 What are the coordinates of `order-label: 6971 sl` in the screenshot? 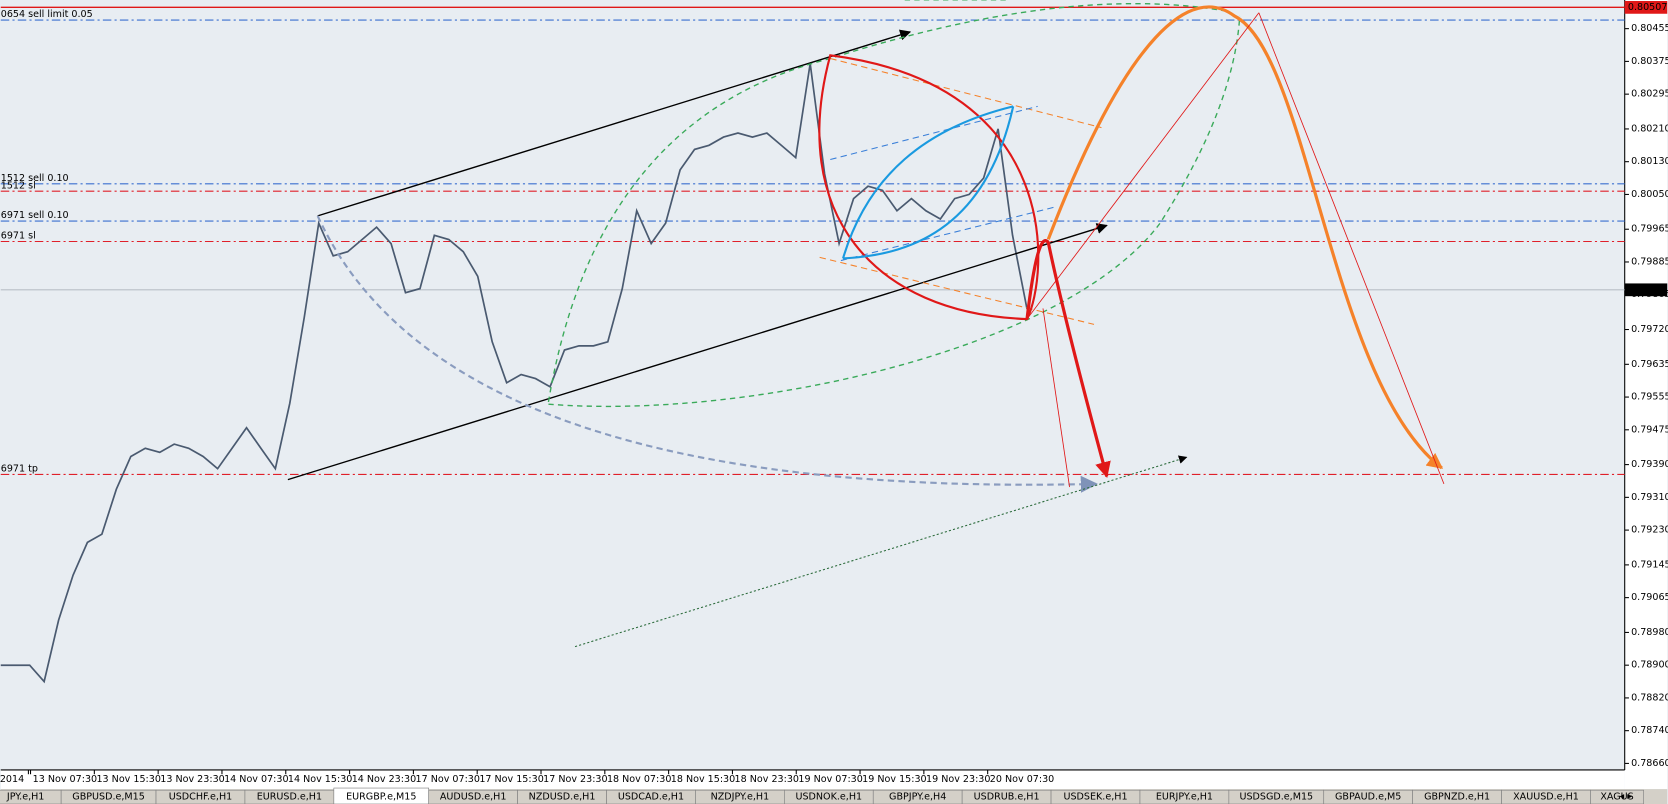 It's located at (18, 236).